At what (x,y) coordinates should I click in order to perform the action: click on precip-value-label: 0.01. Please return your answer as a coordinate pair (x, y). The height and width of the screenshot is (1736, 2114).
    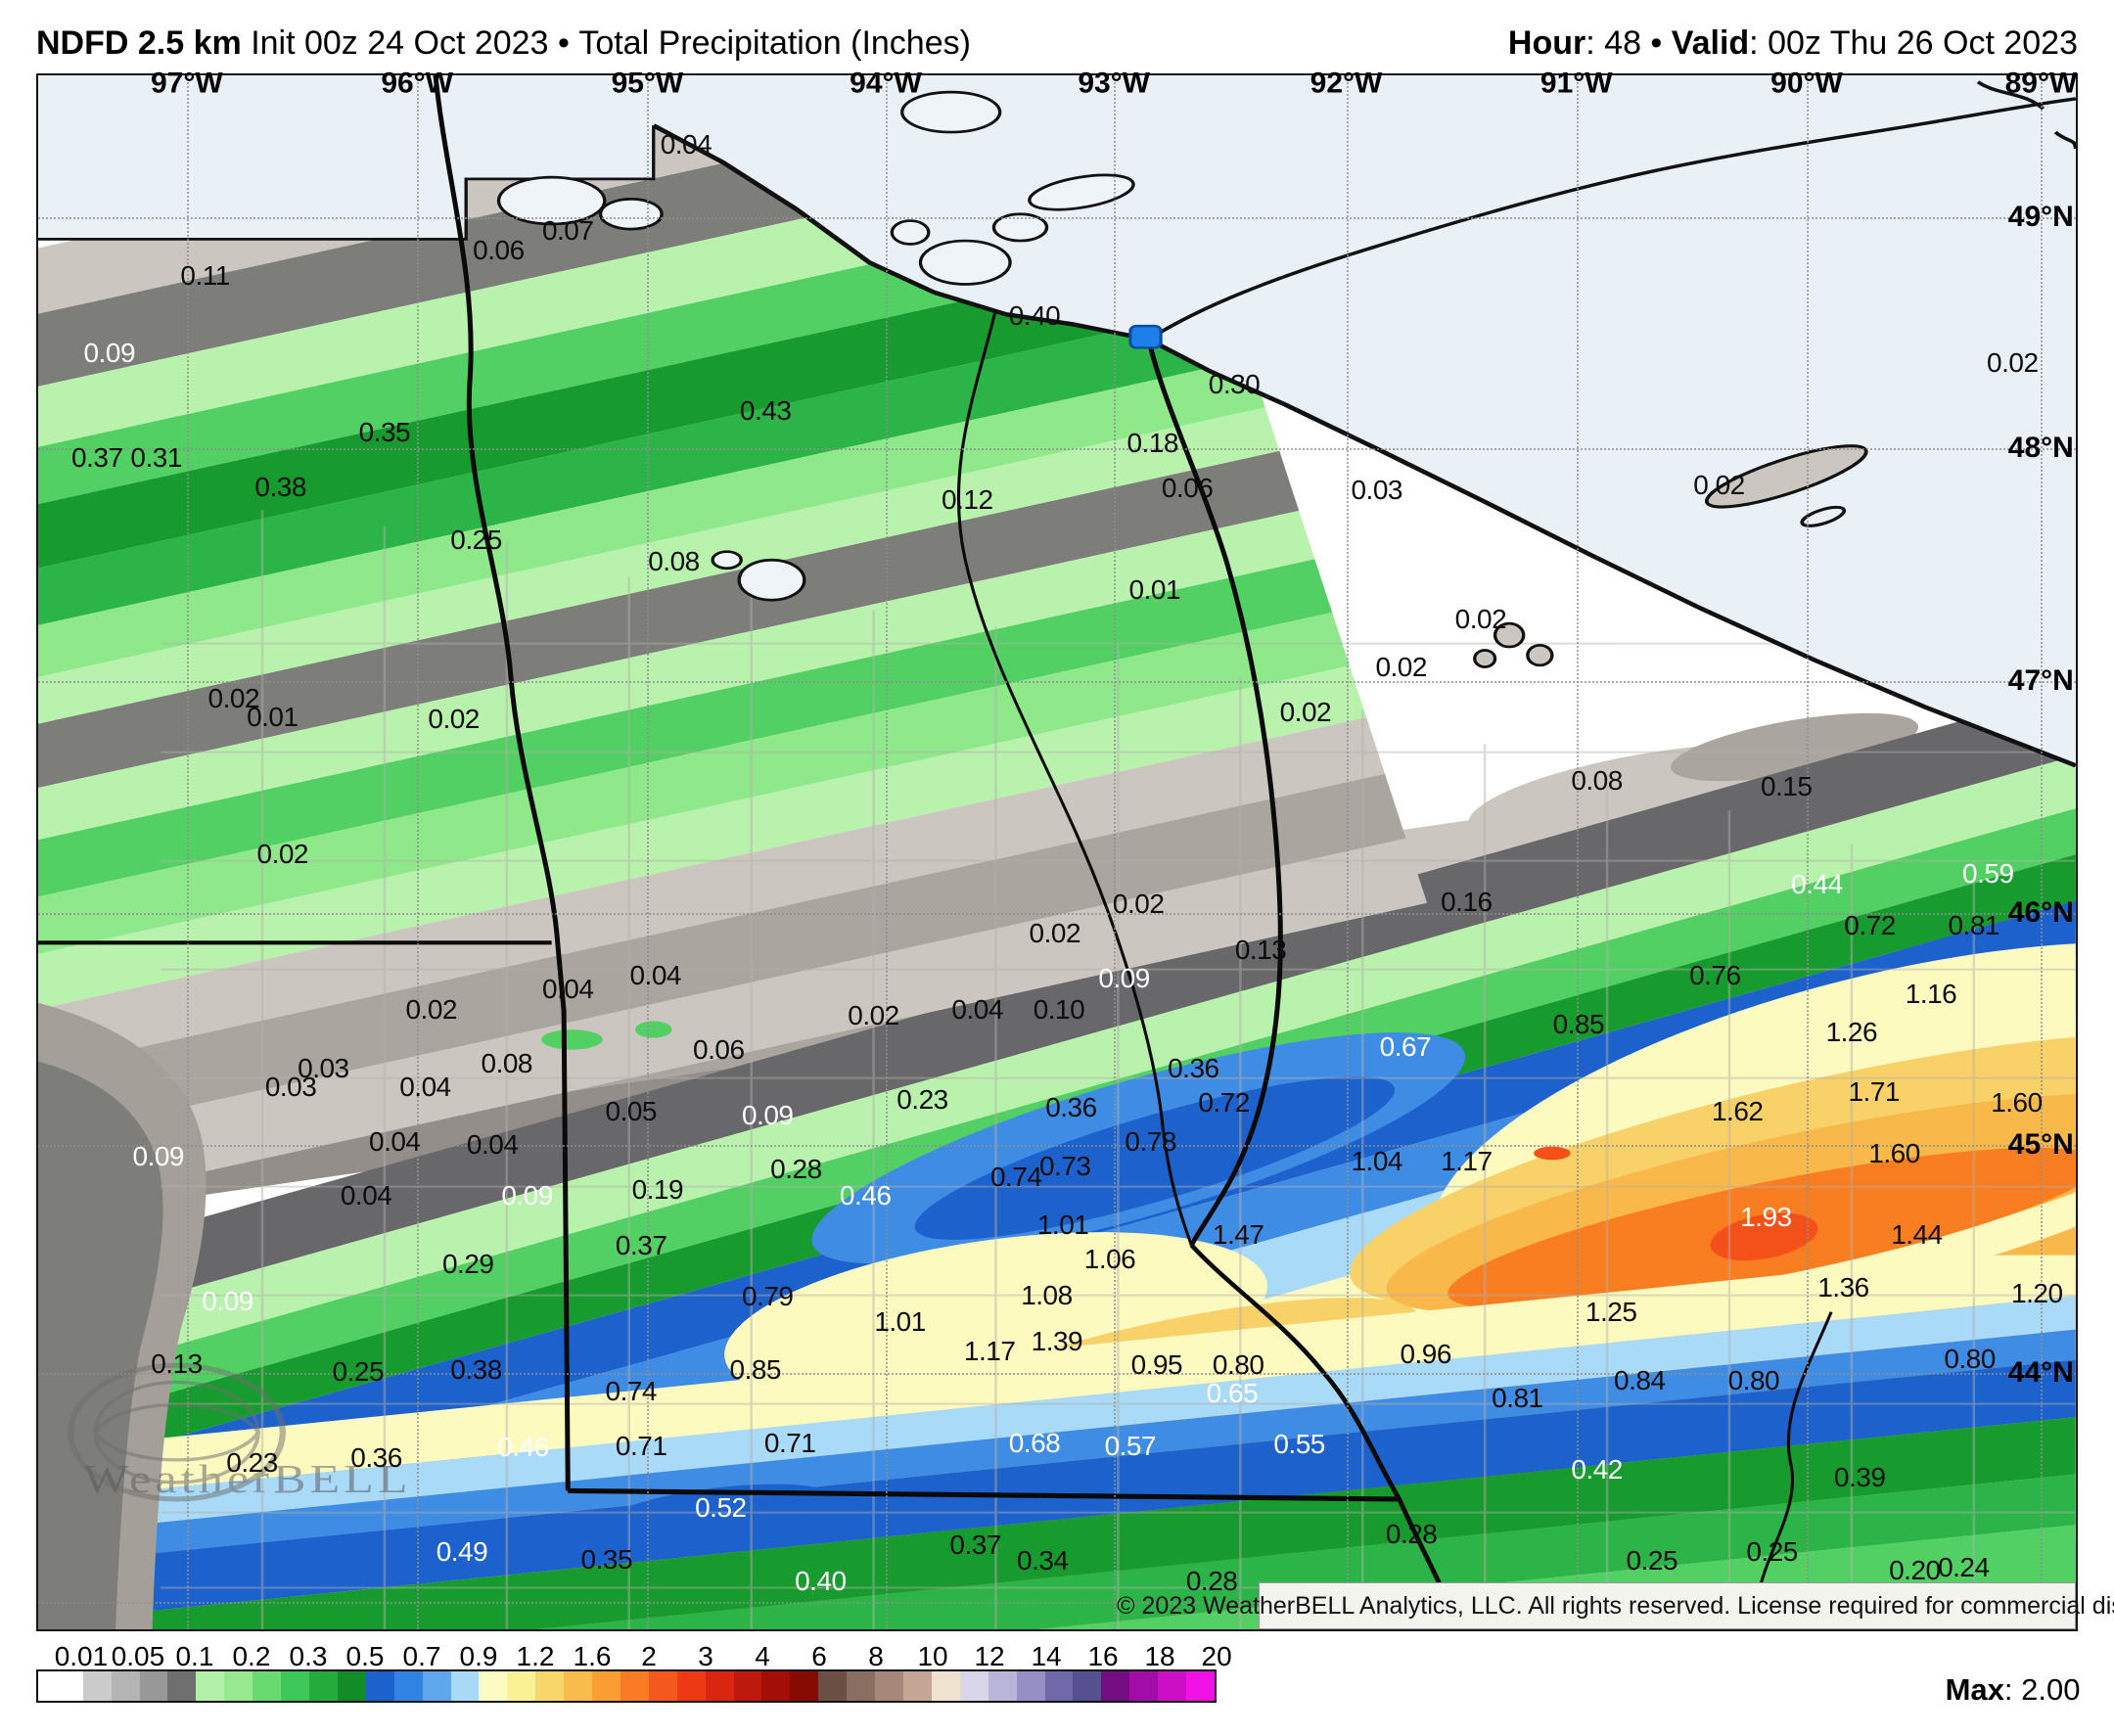
    Looking at the image, I should click on (1154, 589).